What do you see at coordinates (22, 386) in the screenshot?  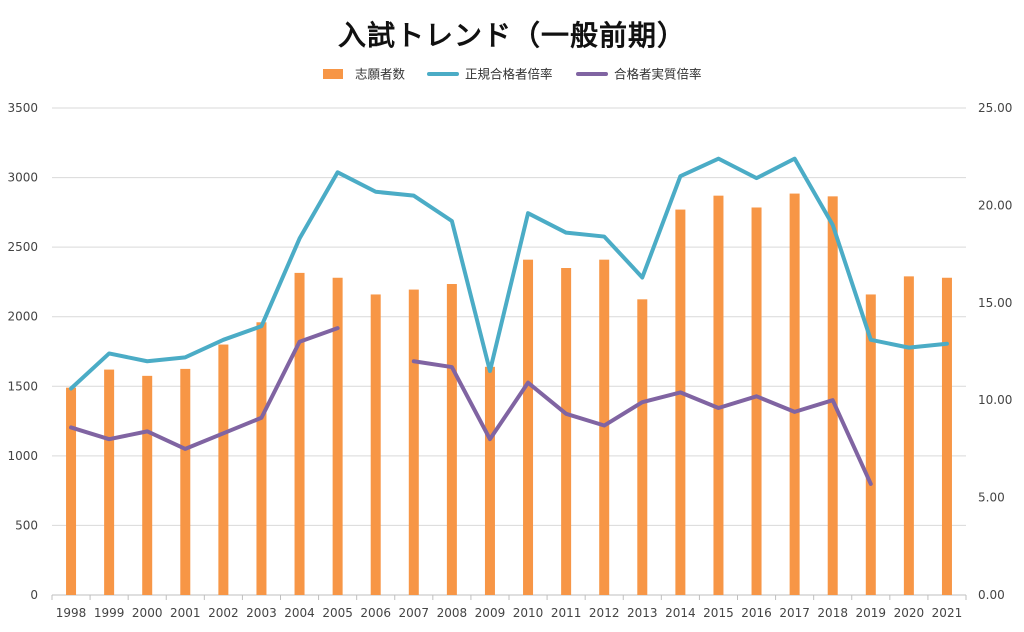 I see `y-left-tick-label: 1500` at bounding box center [22, 386].